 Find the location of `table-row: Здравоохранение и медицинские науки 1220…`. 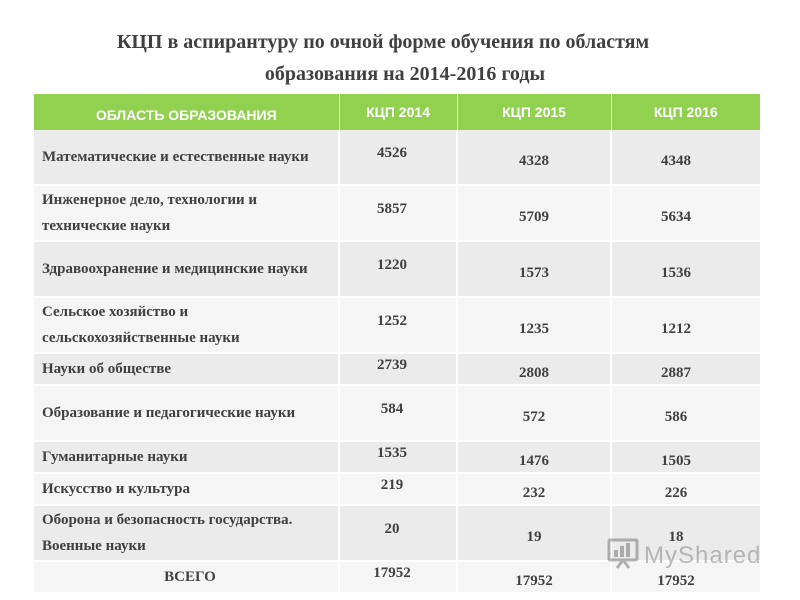

table-row: Здравоохранение и медицинские науки 1220… is located at coordinates (397, 269).